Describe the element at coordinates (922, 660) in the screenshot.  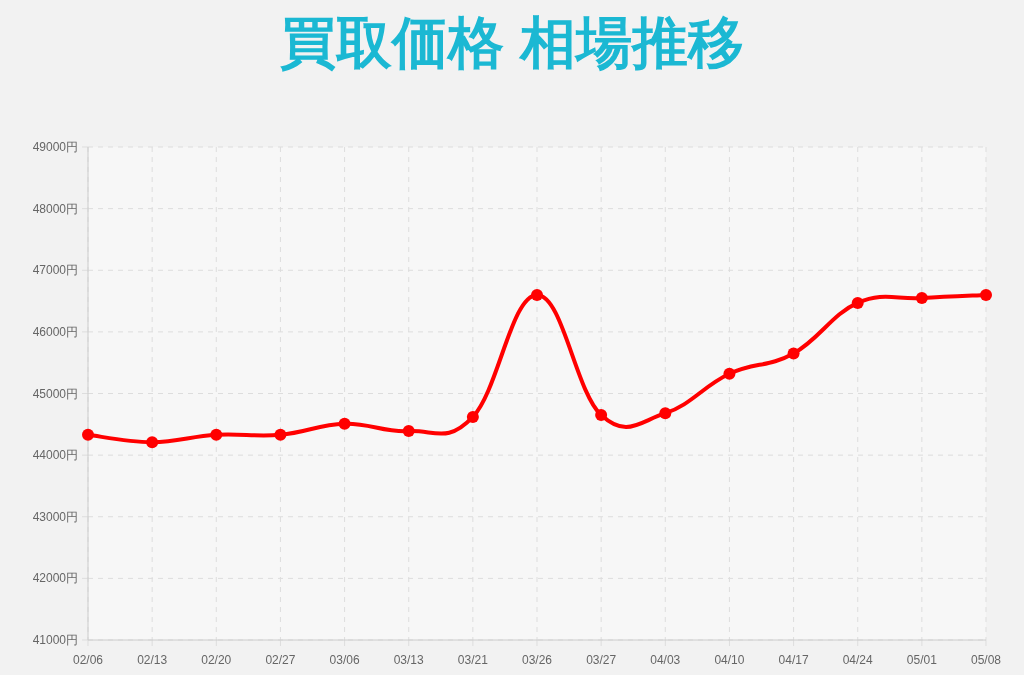
I see `x-tick-label: 05/01` at that location.